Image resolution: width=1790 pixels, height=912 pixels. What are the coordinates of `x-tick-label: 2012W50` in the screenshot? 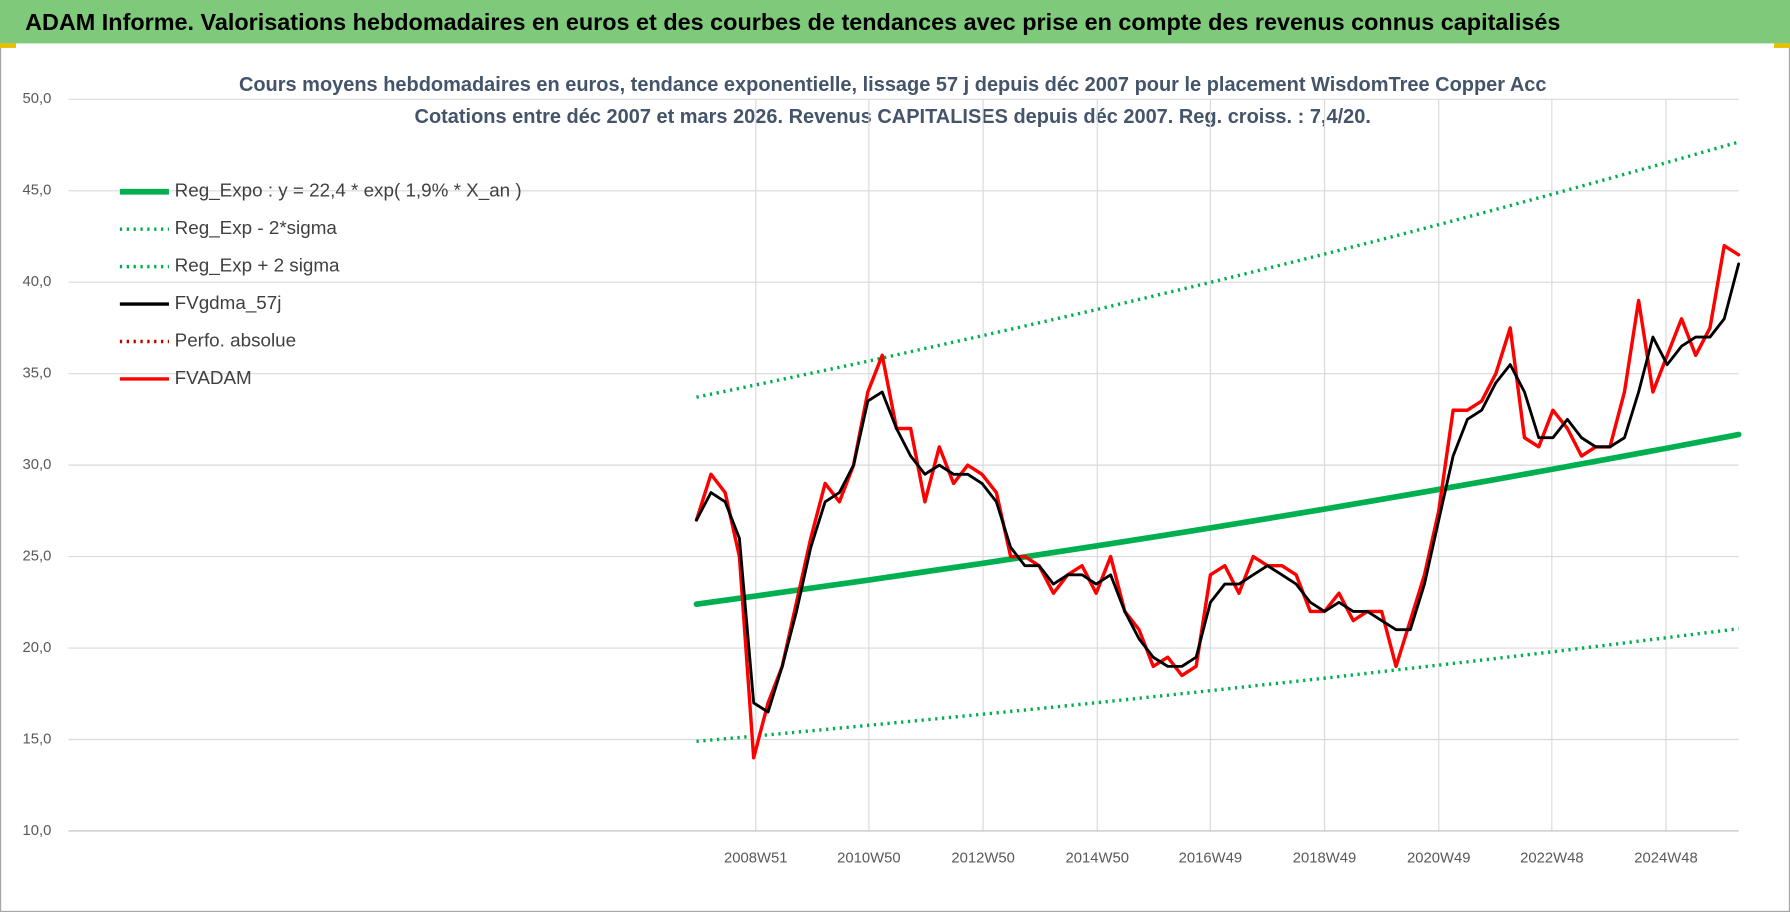 It's located at (982, 858).